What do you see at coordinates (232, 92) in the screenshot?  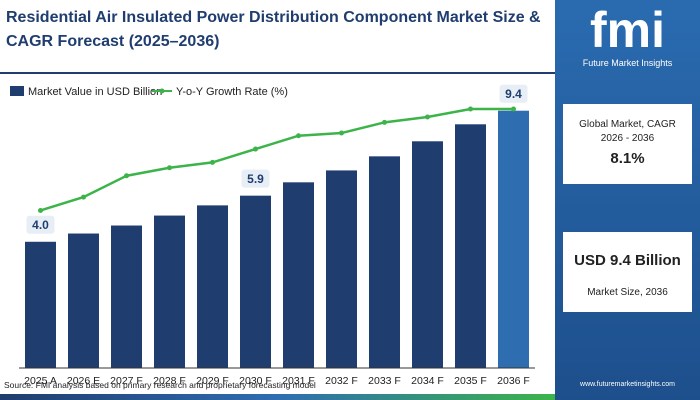 I see `legend-label: Y-o-Y Growth Rate (%)` at bounding box center [232, 92].